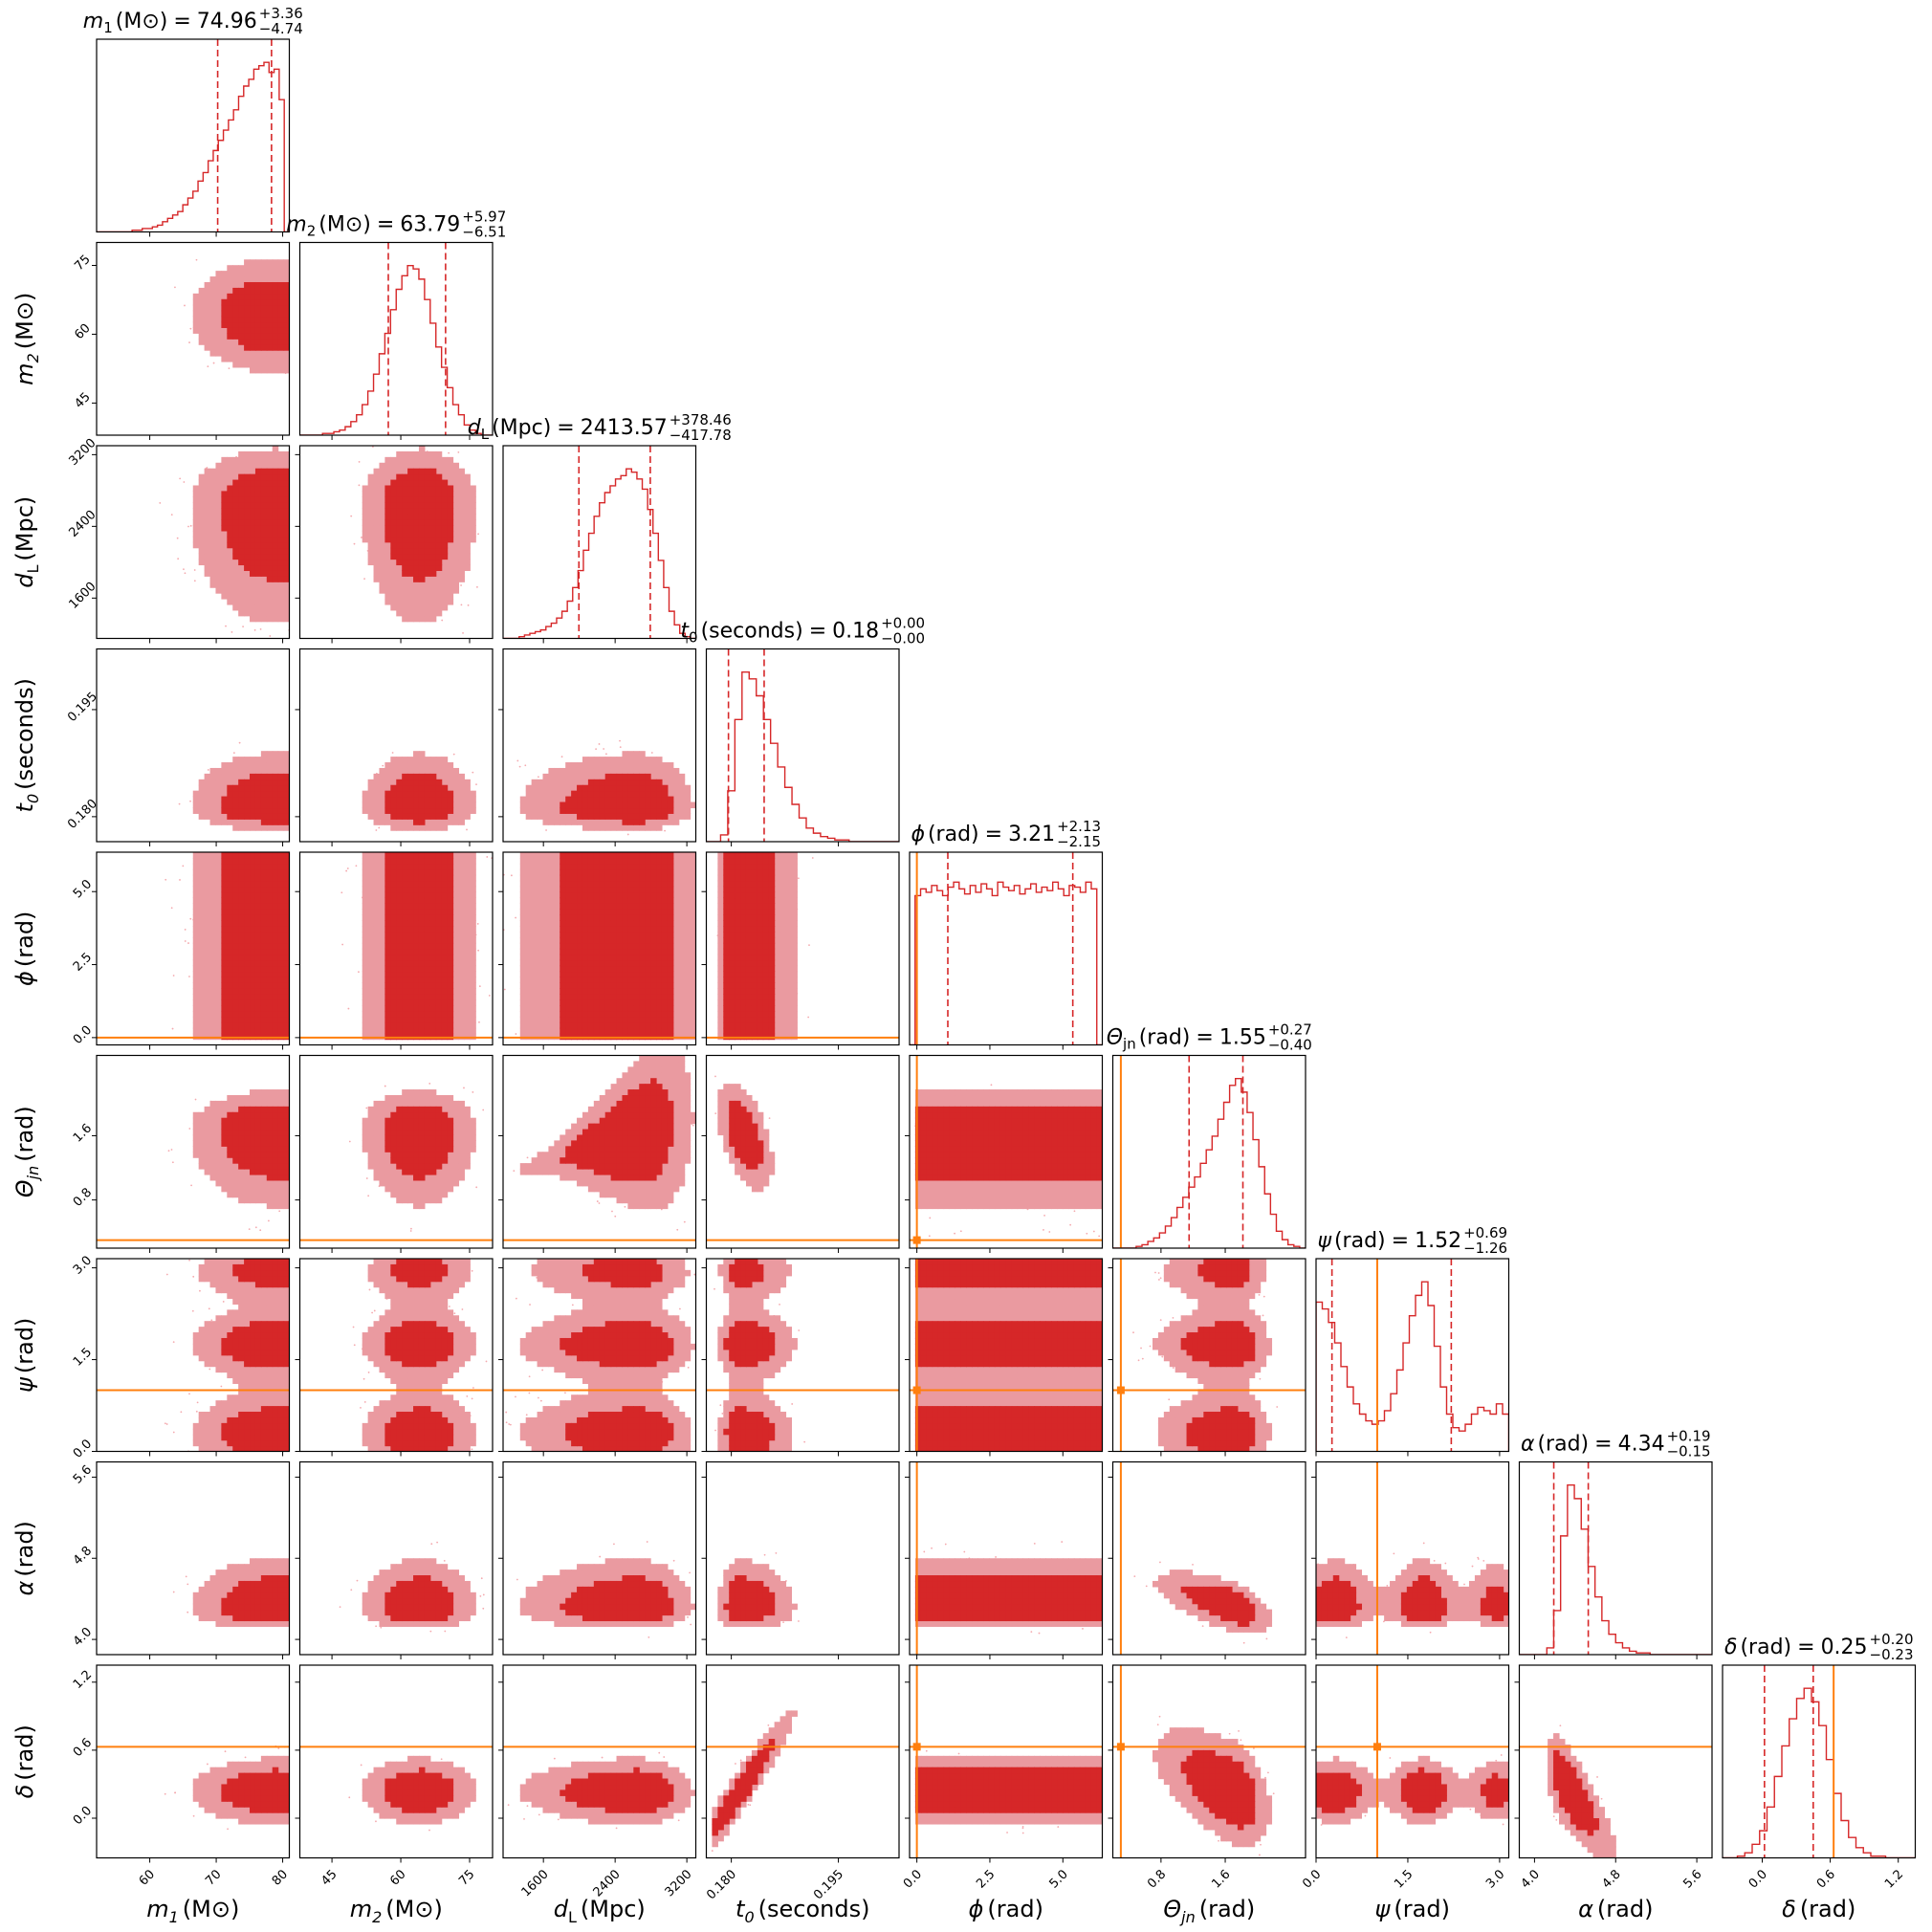 The height and width of the screenshot is (1932, 1932). I want to click on contour-inner, so click(419, 946).